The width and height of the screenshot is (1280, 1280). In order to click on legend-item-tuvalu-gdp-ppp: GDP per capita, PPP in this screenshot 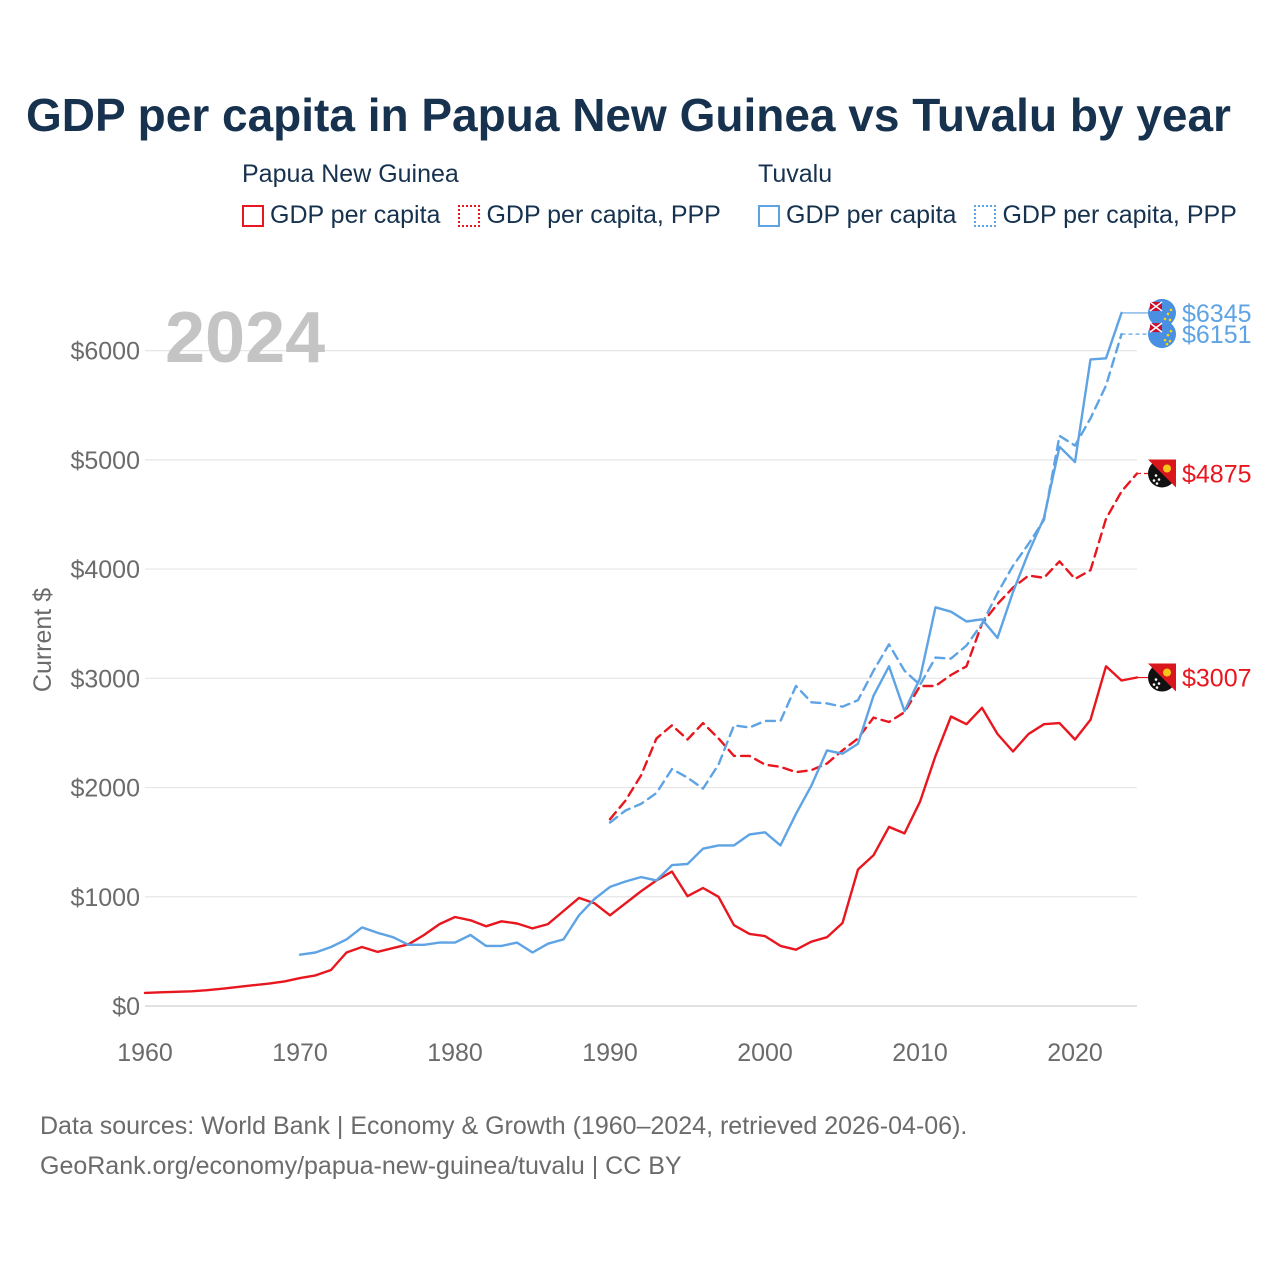, I will do `click(1105, 215)`.